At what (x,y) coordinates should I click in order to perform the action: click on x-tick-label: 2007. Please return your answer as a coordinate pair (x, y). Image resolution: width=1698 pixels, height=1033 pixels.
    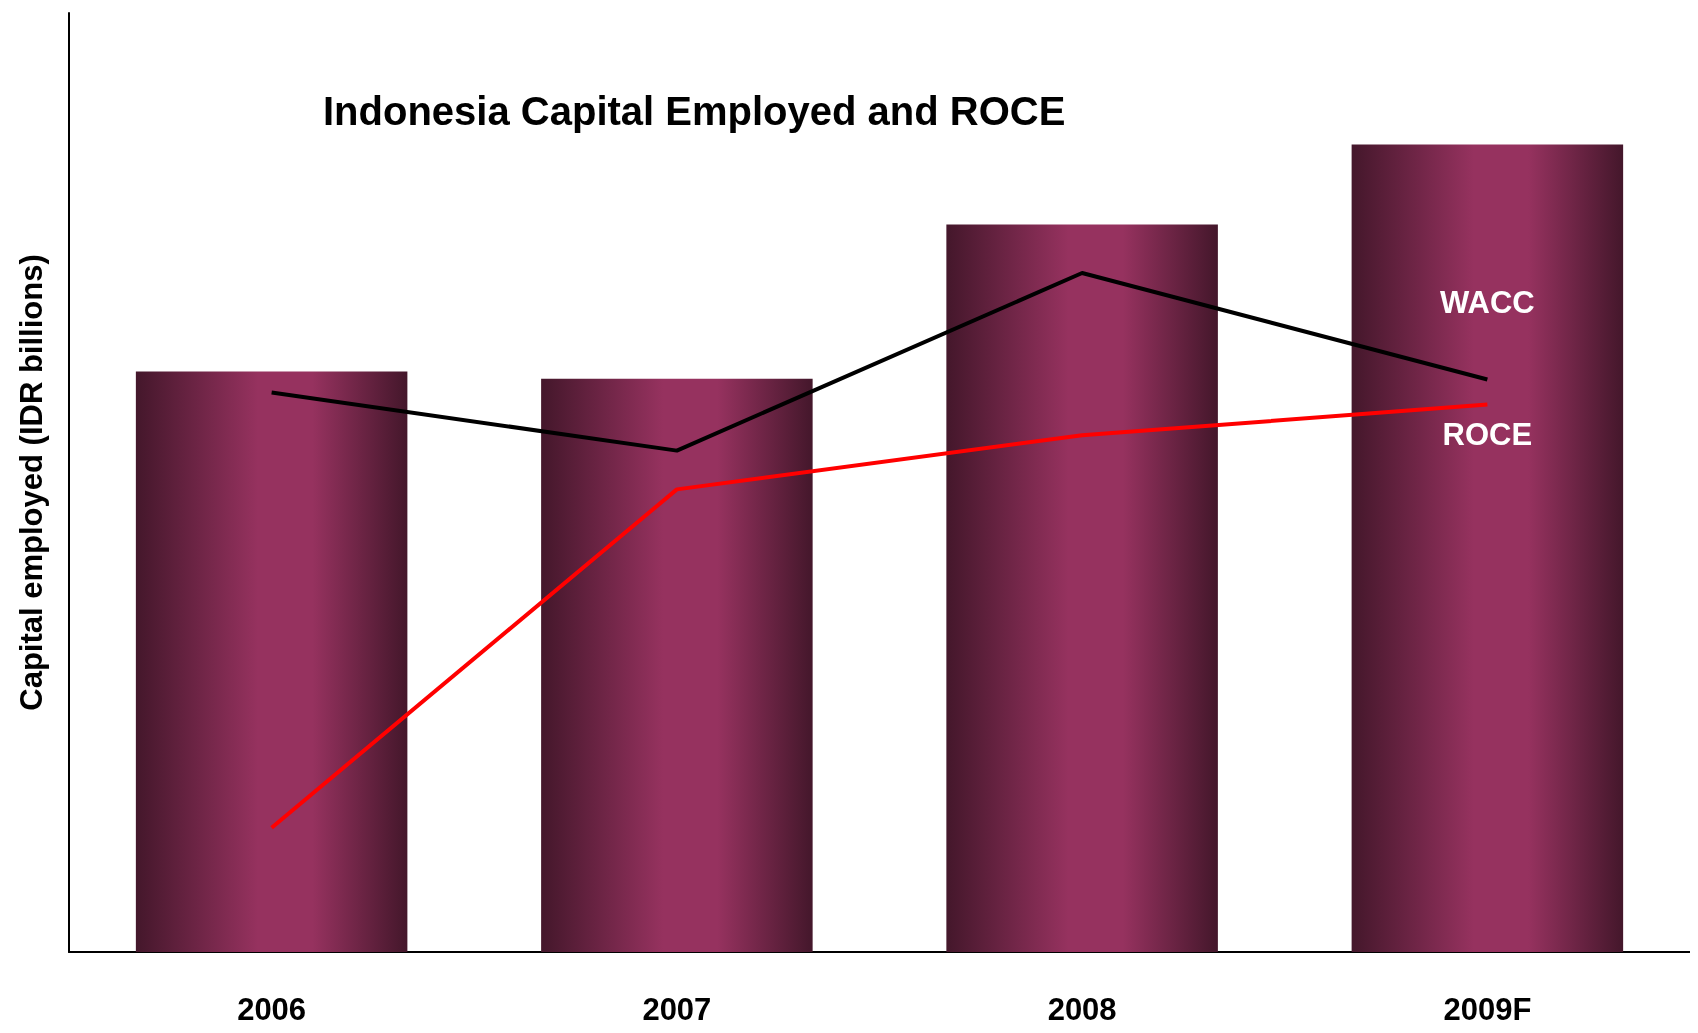
    Looking at the image, I should click on (677, 1009).